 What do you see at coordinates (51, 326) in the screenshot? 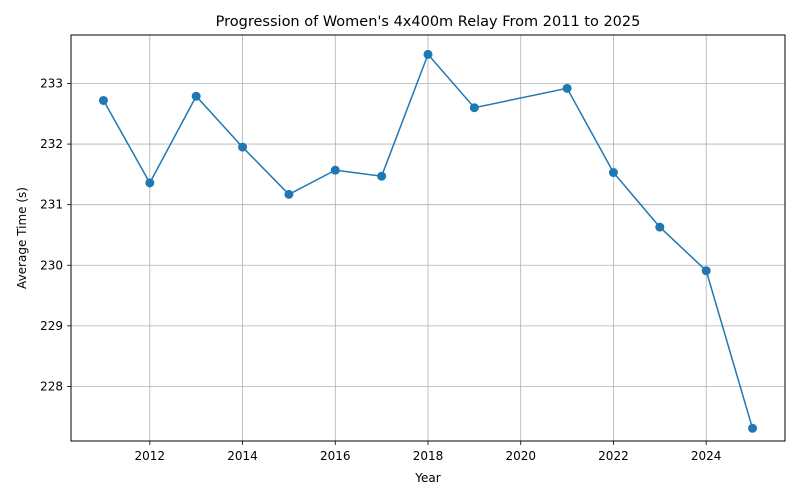
I see `y-tick-label: 229` at bounding box center [51, 326].